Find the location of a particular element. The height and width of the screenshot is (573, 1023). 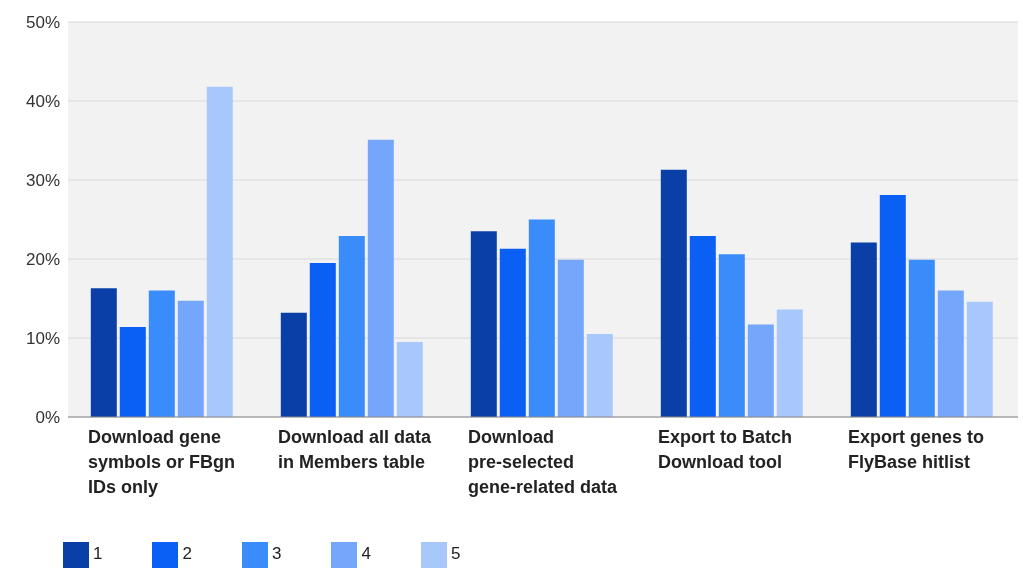

x-tick-label: Download gene symbols or FBgn IDs only is located at coordinates (162, 462).